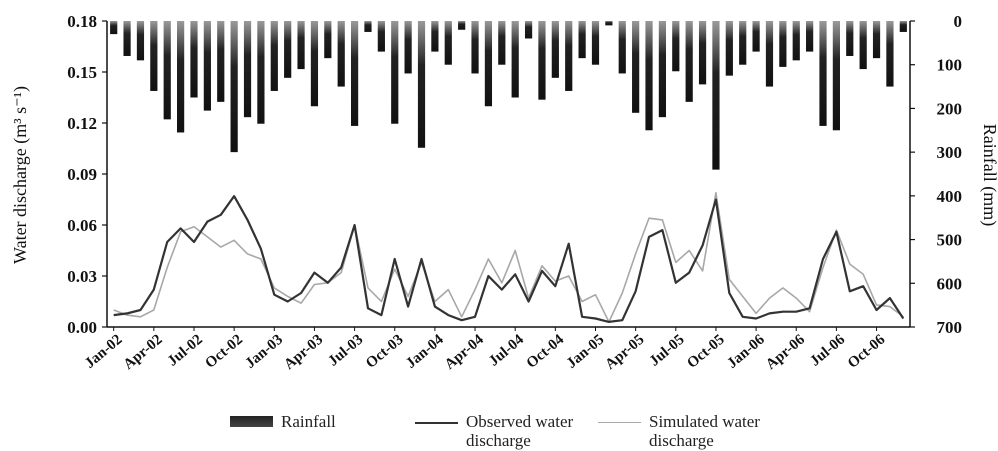 This screenshot has height=451, width=998. I want to click on legend-label: Observed water discharge, so click(520, 431).